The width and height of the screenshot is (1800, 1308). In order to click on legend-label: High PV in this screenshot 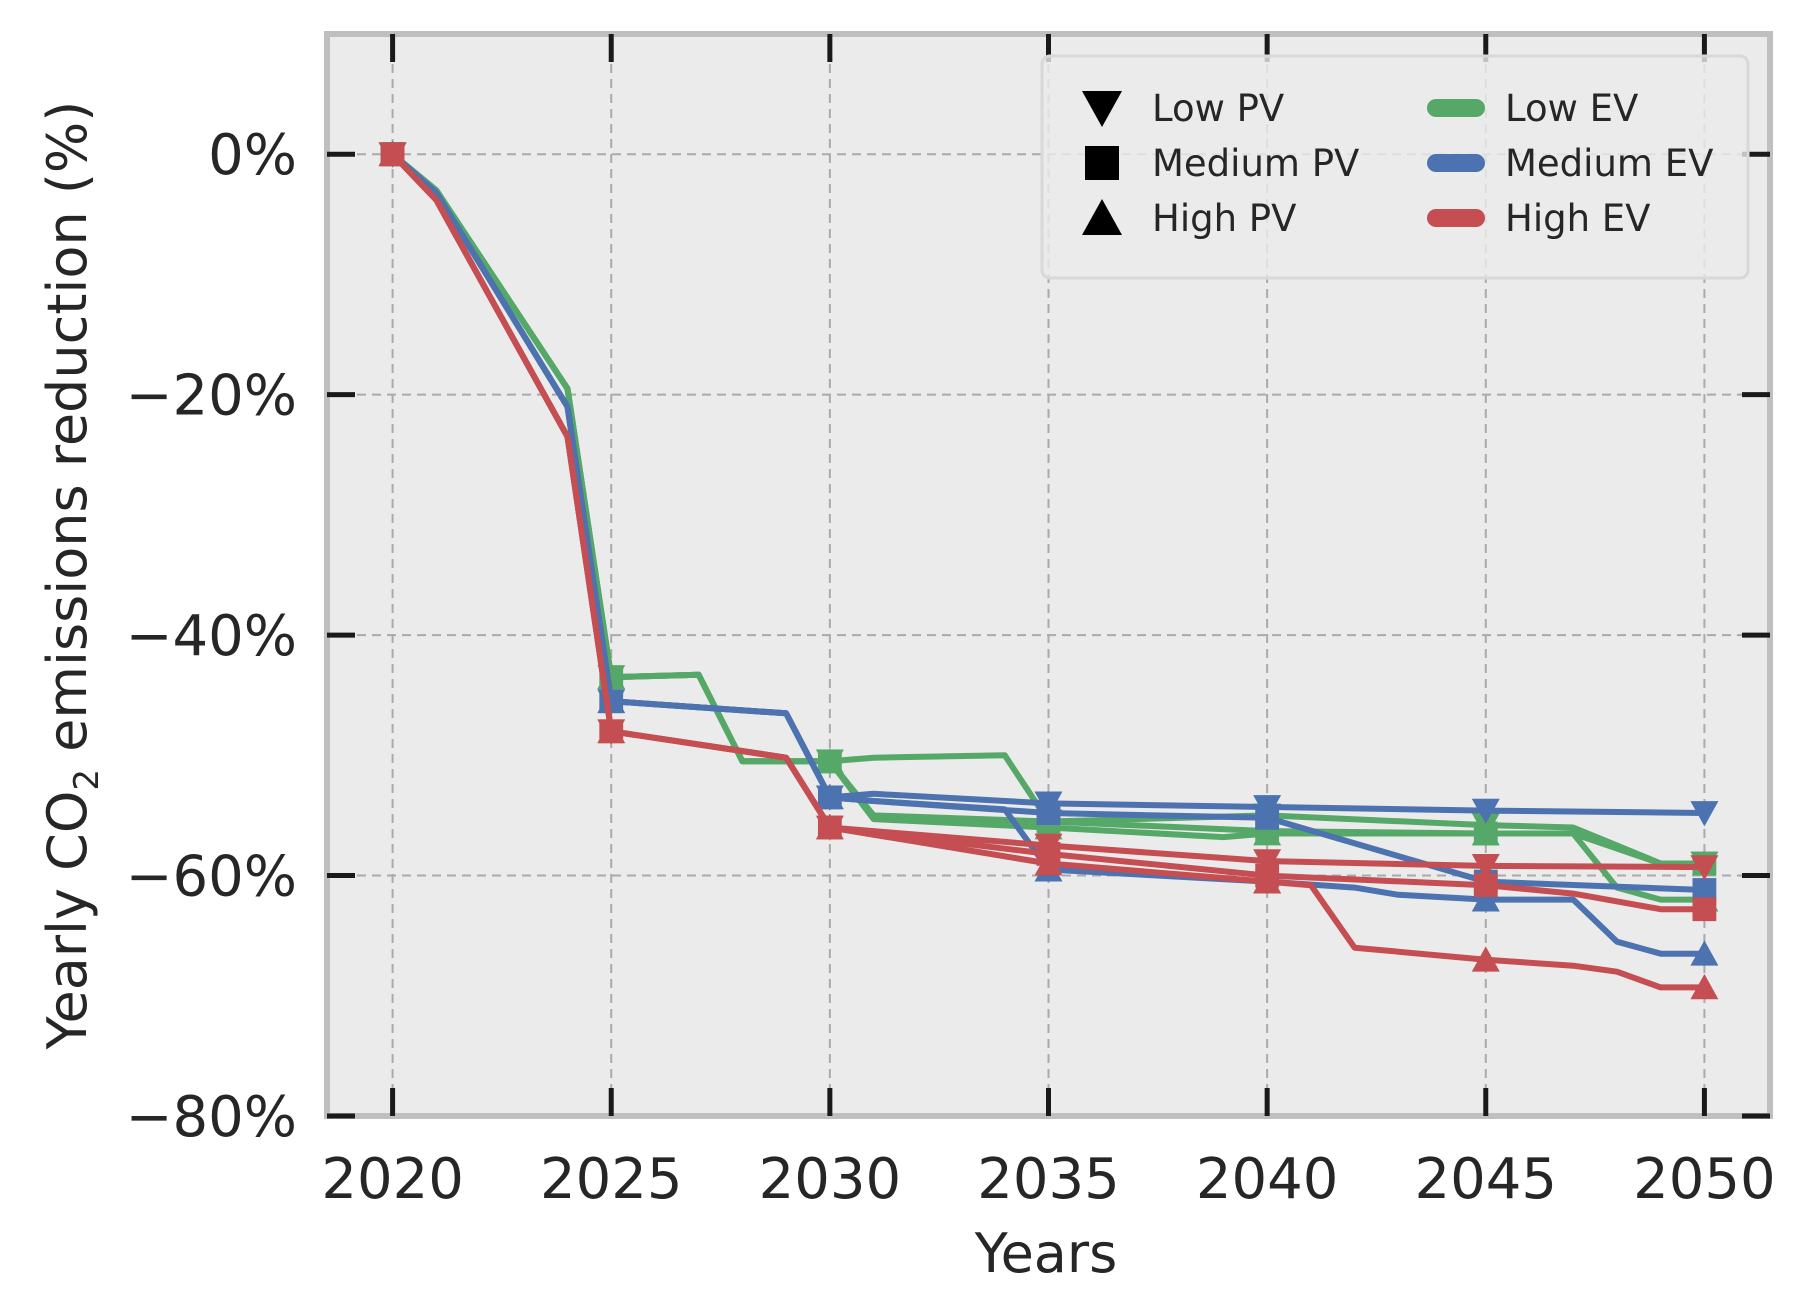, I will do `click(1224, 218)`.